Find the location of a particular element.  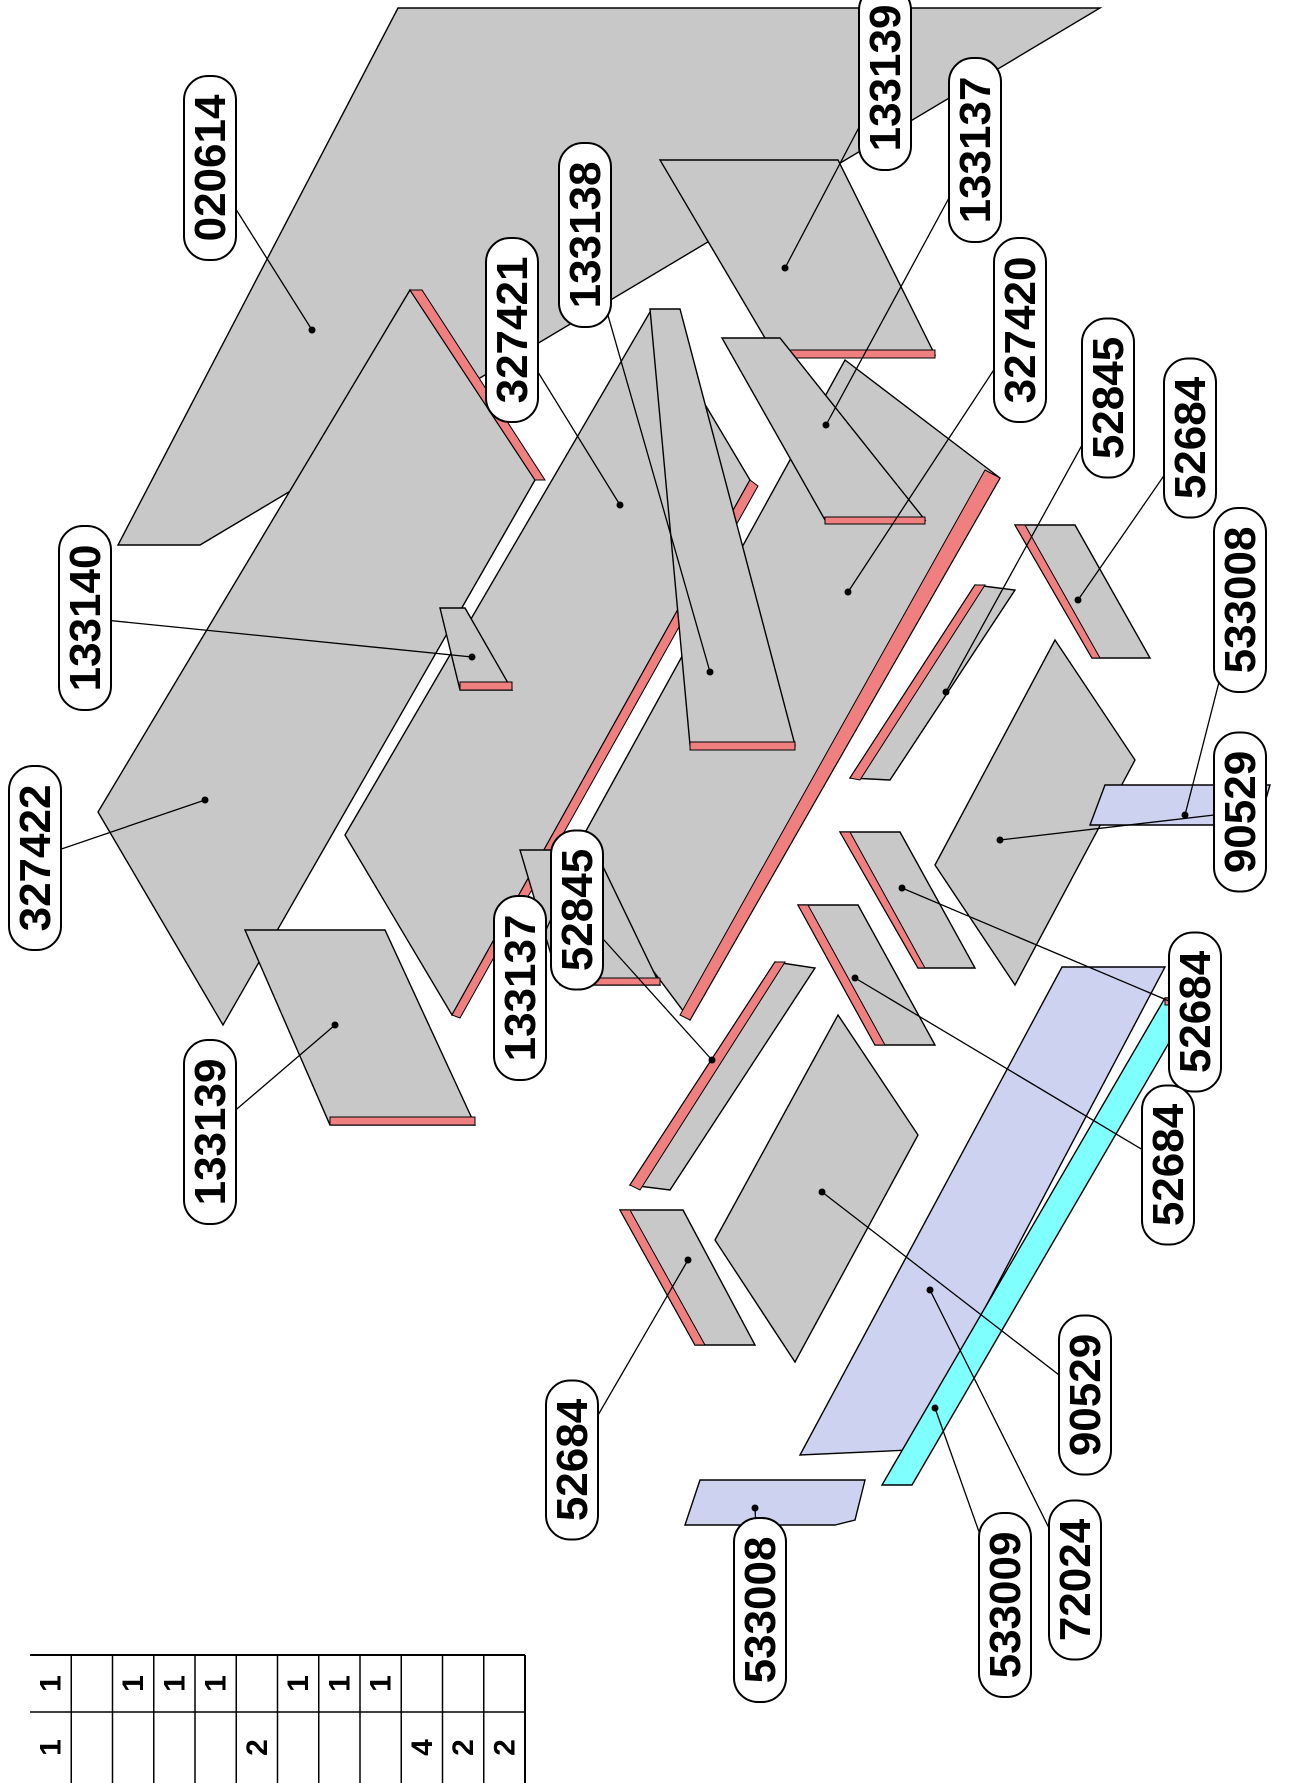

rail-52684-d is located at coordinates (687, 1277).